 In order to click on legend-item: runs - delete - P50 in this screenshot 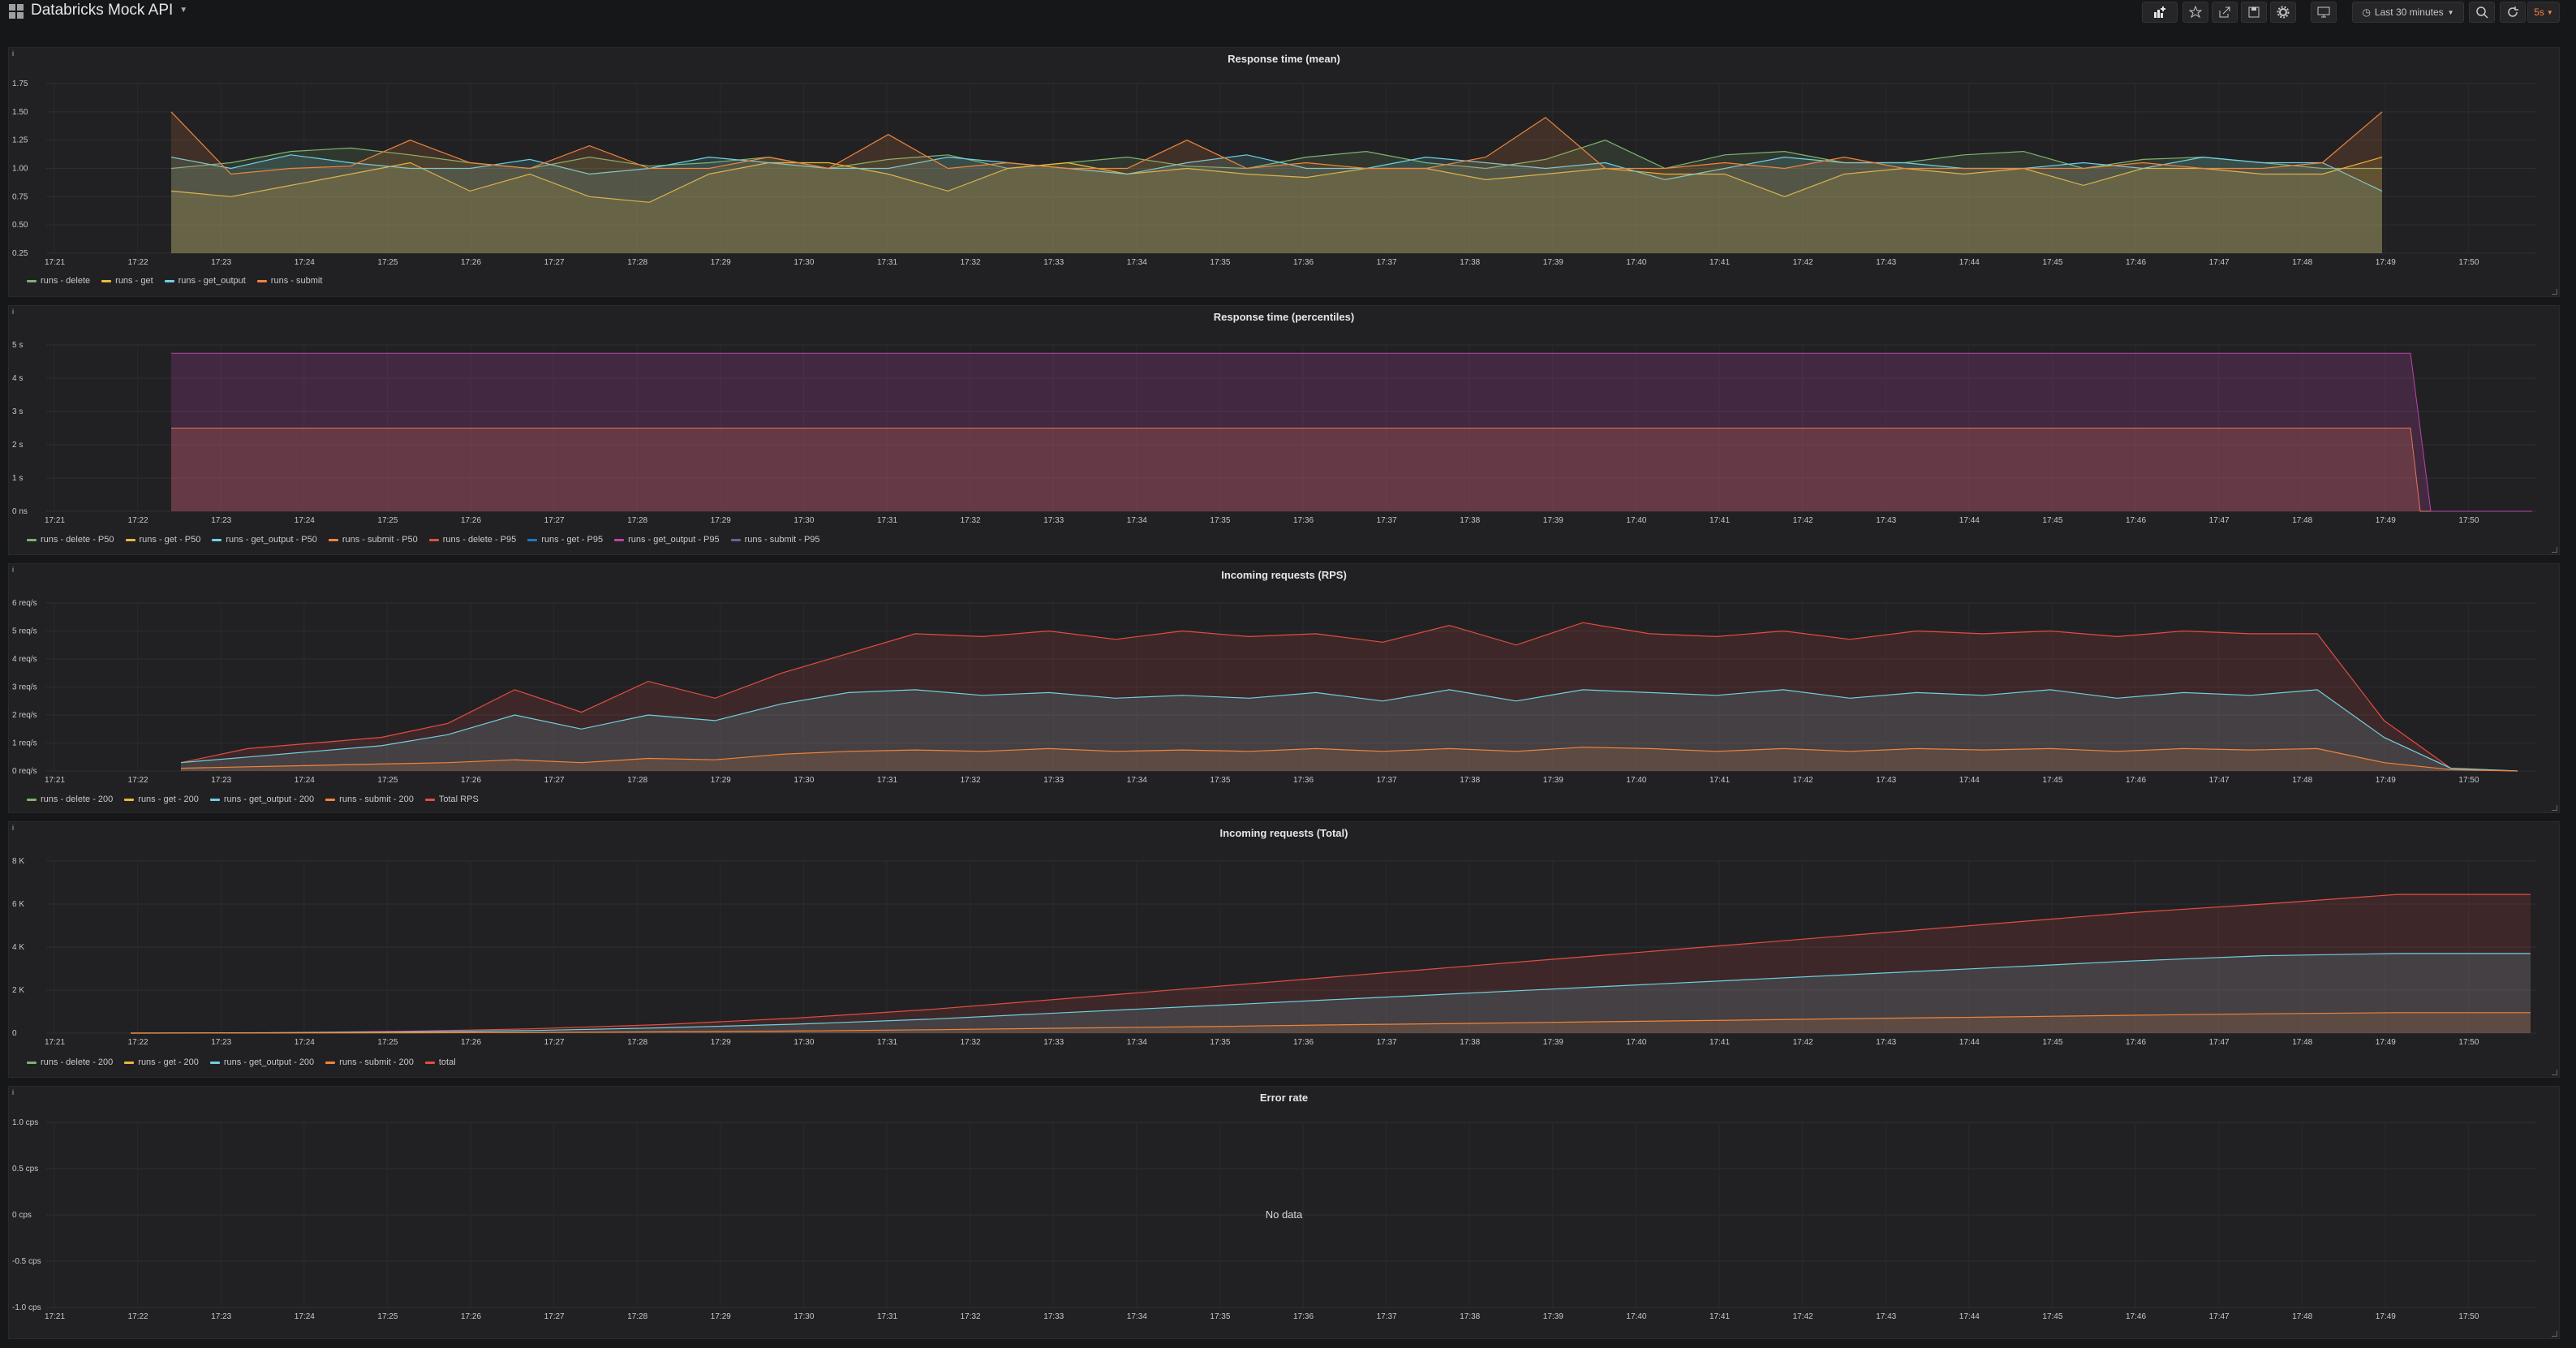, I will do `click(70, 540)`.